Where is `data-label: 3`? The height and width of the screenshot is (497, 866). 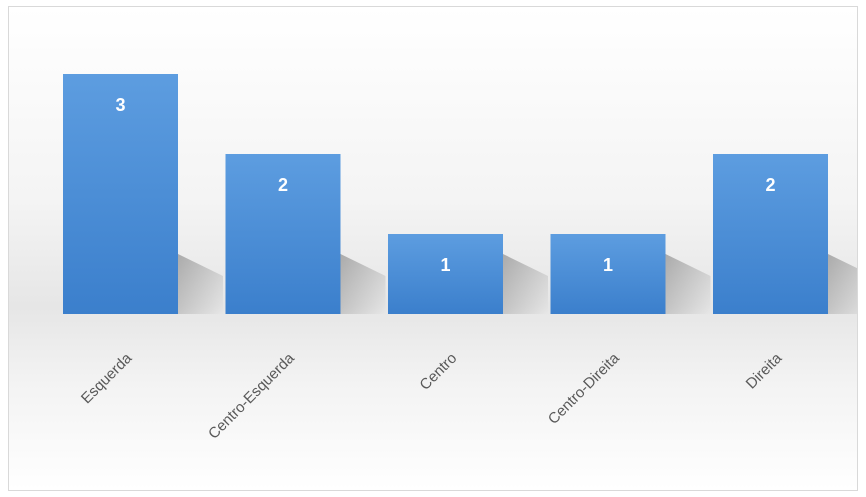 data-label: 3 is located at coordinates (120, 105).